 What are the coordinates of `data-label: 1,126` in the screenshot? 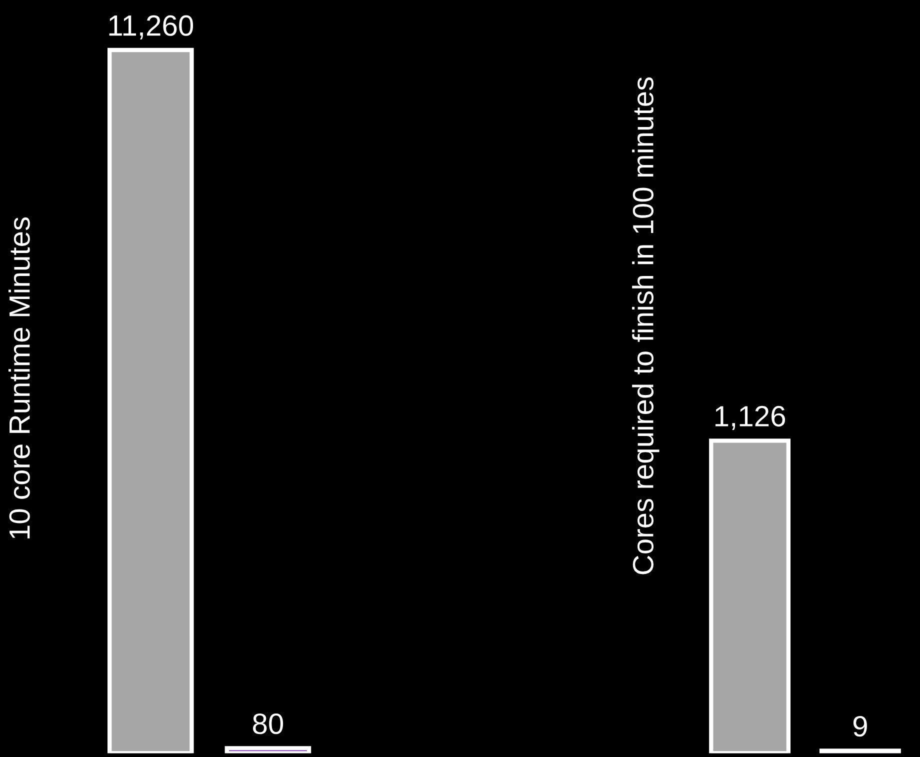 It's located at (751, 418).